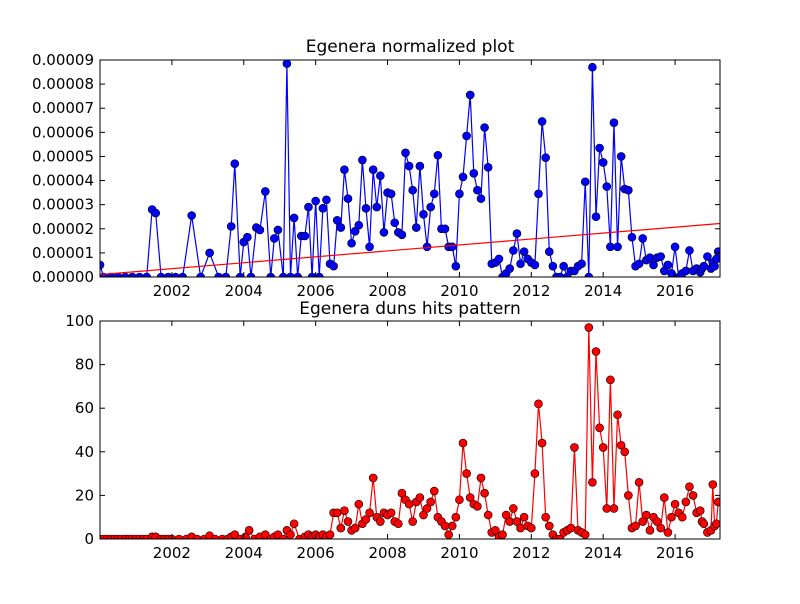 Image resolution: width=800 pixels, height=604 pixels. I want to click on y-tick-label: 0, so click(89, 539).